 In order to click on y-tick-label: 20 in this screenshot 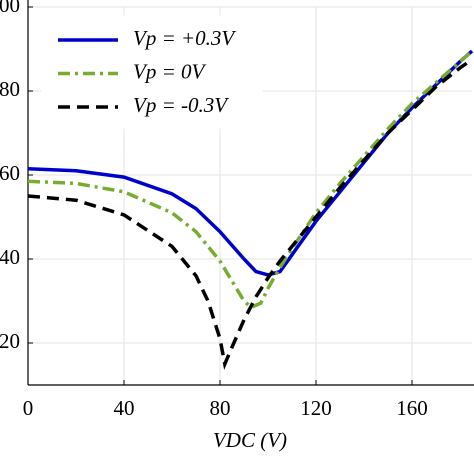, I will do `click(10, 341)`.